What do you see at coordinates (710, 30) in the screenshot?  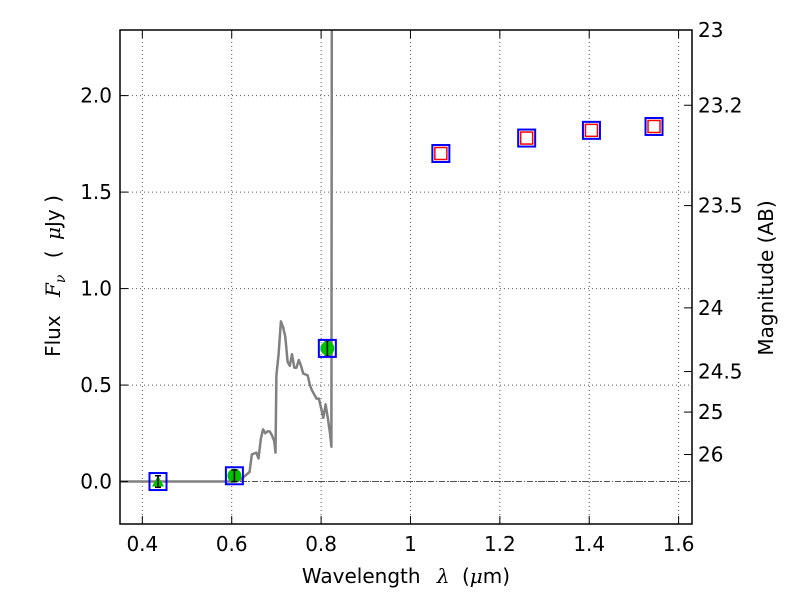 I see `right-tick-label: 23` at bounding box center [710, 30].